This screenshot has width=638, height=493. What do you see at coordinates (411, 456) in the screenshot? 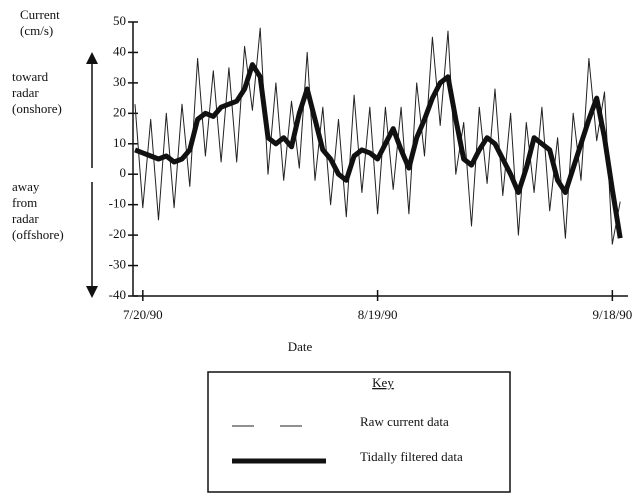
I see `legend-label: Tidally filtered data` at bounding box center [411, 456].